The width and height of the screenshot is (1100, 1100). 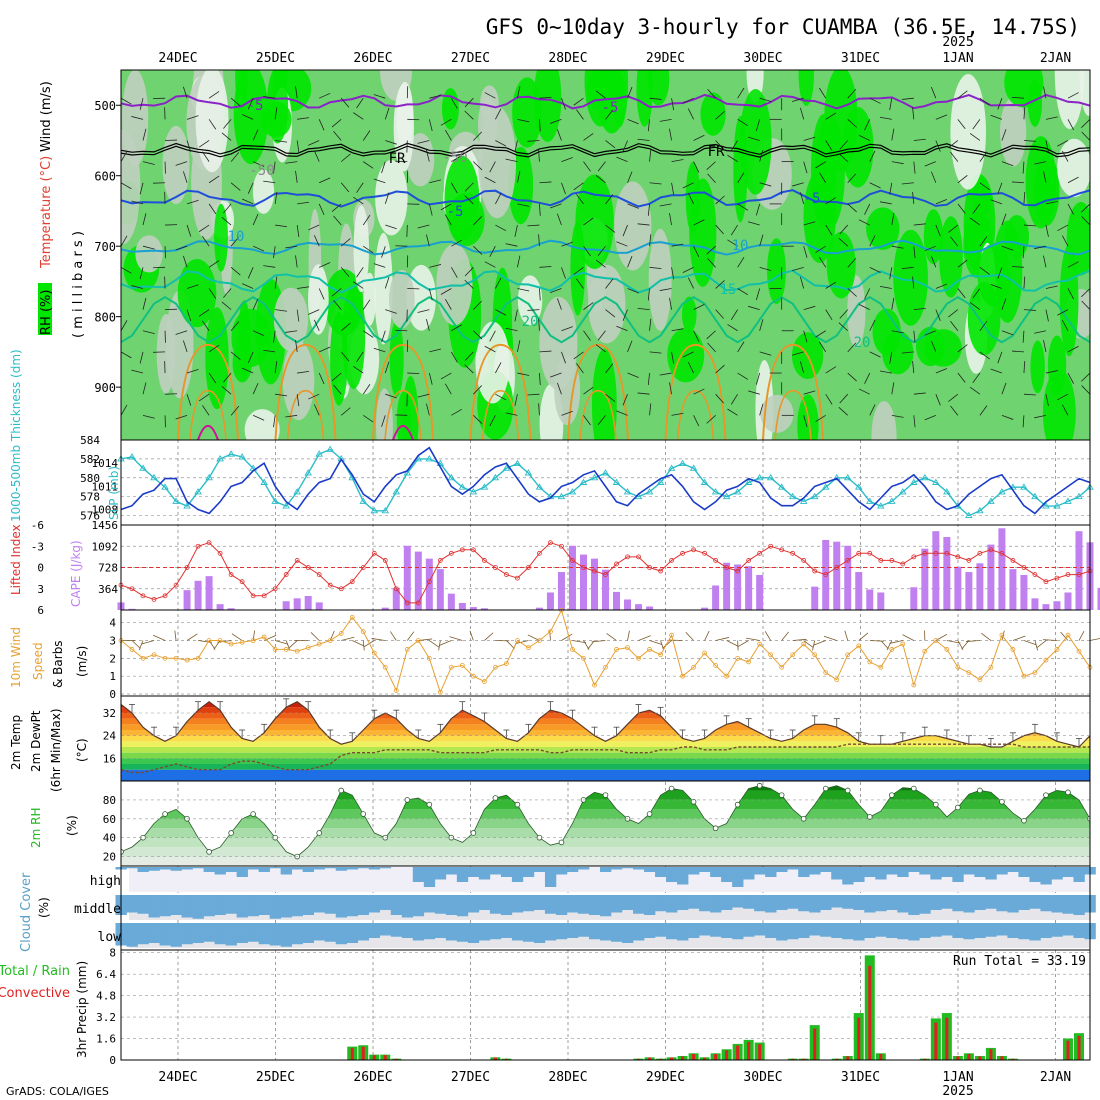 What do you see at coordinates (82, 750) in the screenshot?
I see `temp-unit: (°C)` at bounding box center [82, 750].